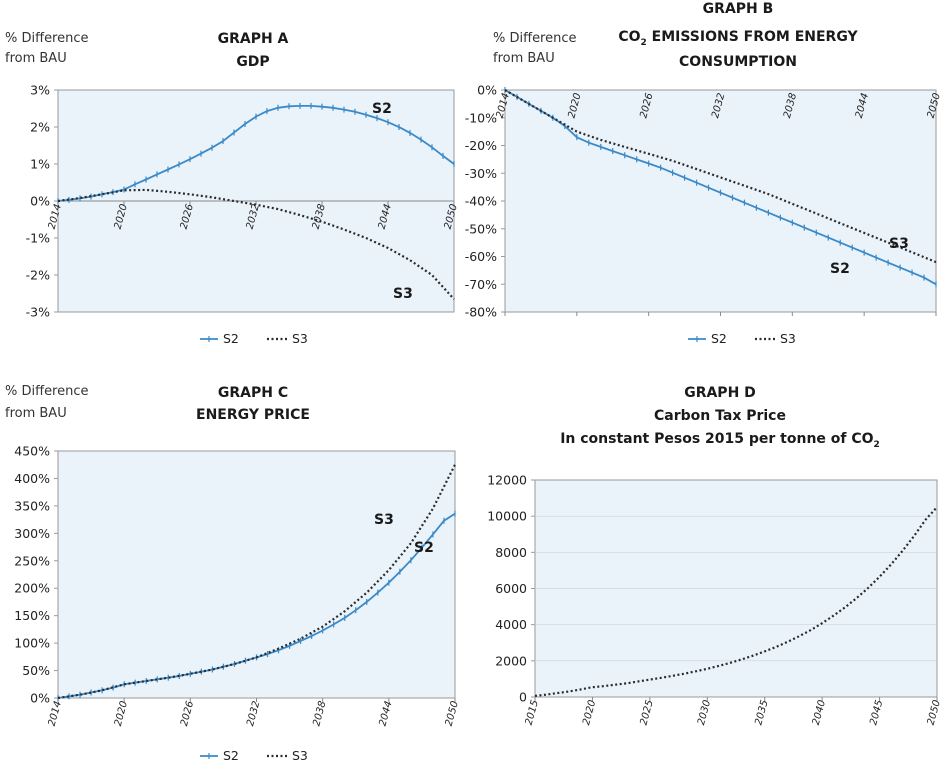 This screenshot has height=773, width=941. What do you see at coordinates (511, 660) in the screenshot?
I see `y-tick-label: 2000` at bounding box center [511, 660].